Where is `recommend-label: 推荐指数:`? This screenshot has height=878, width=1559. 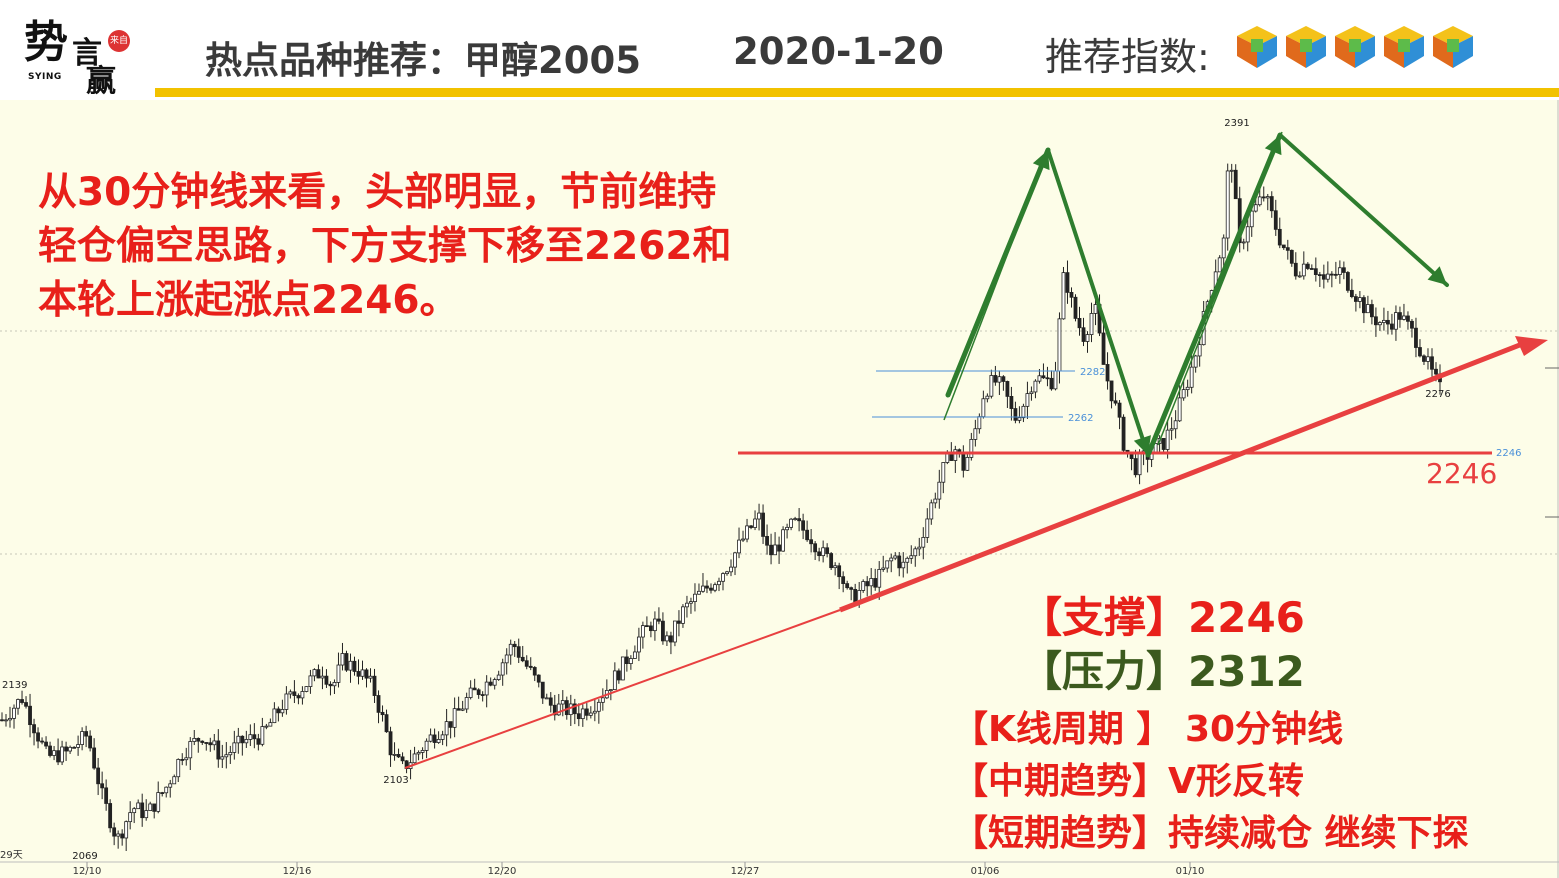 recommend-label: 推荐指数: is located at coordinates (1127, 57).